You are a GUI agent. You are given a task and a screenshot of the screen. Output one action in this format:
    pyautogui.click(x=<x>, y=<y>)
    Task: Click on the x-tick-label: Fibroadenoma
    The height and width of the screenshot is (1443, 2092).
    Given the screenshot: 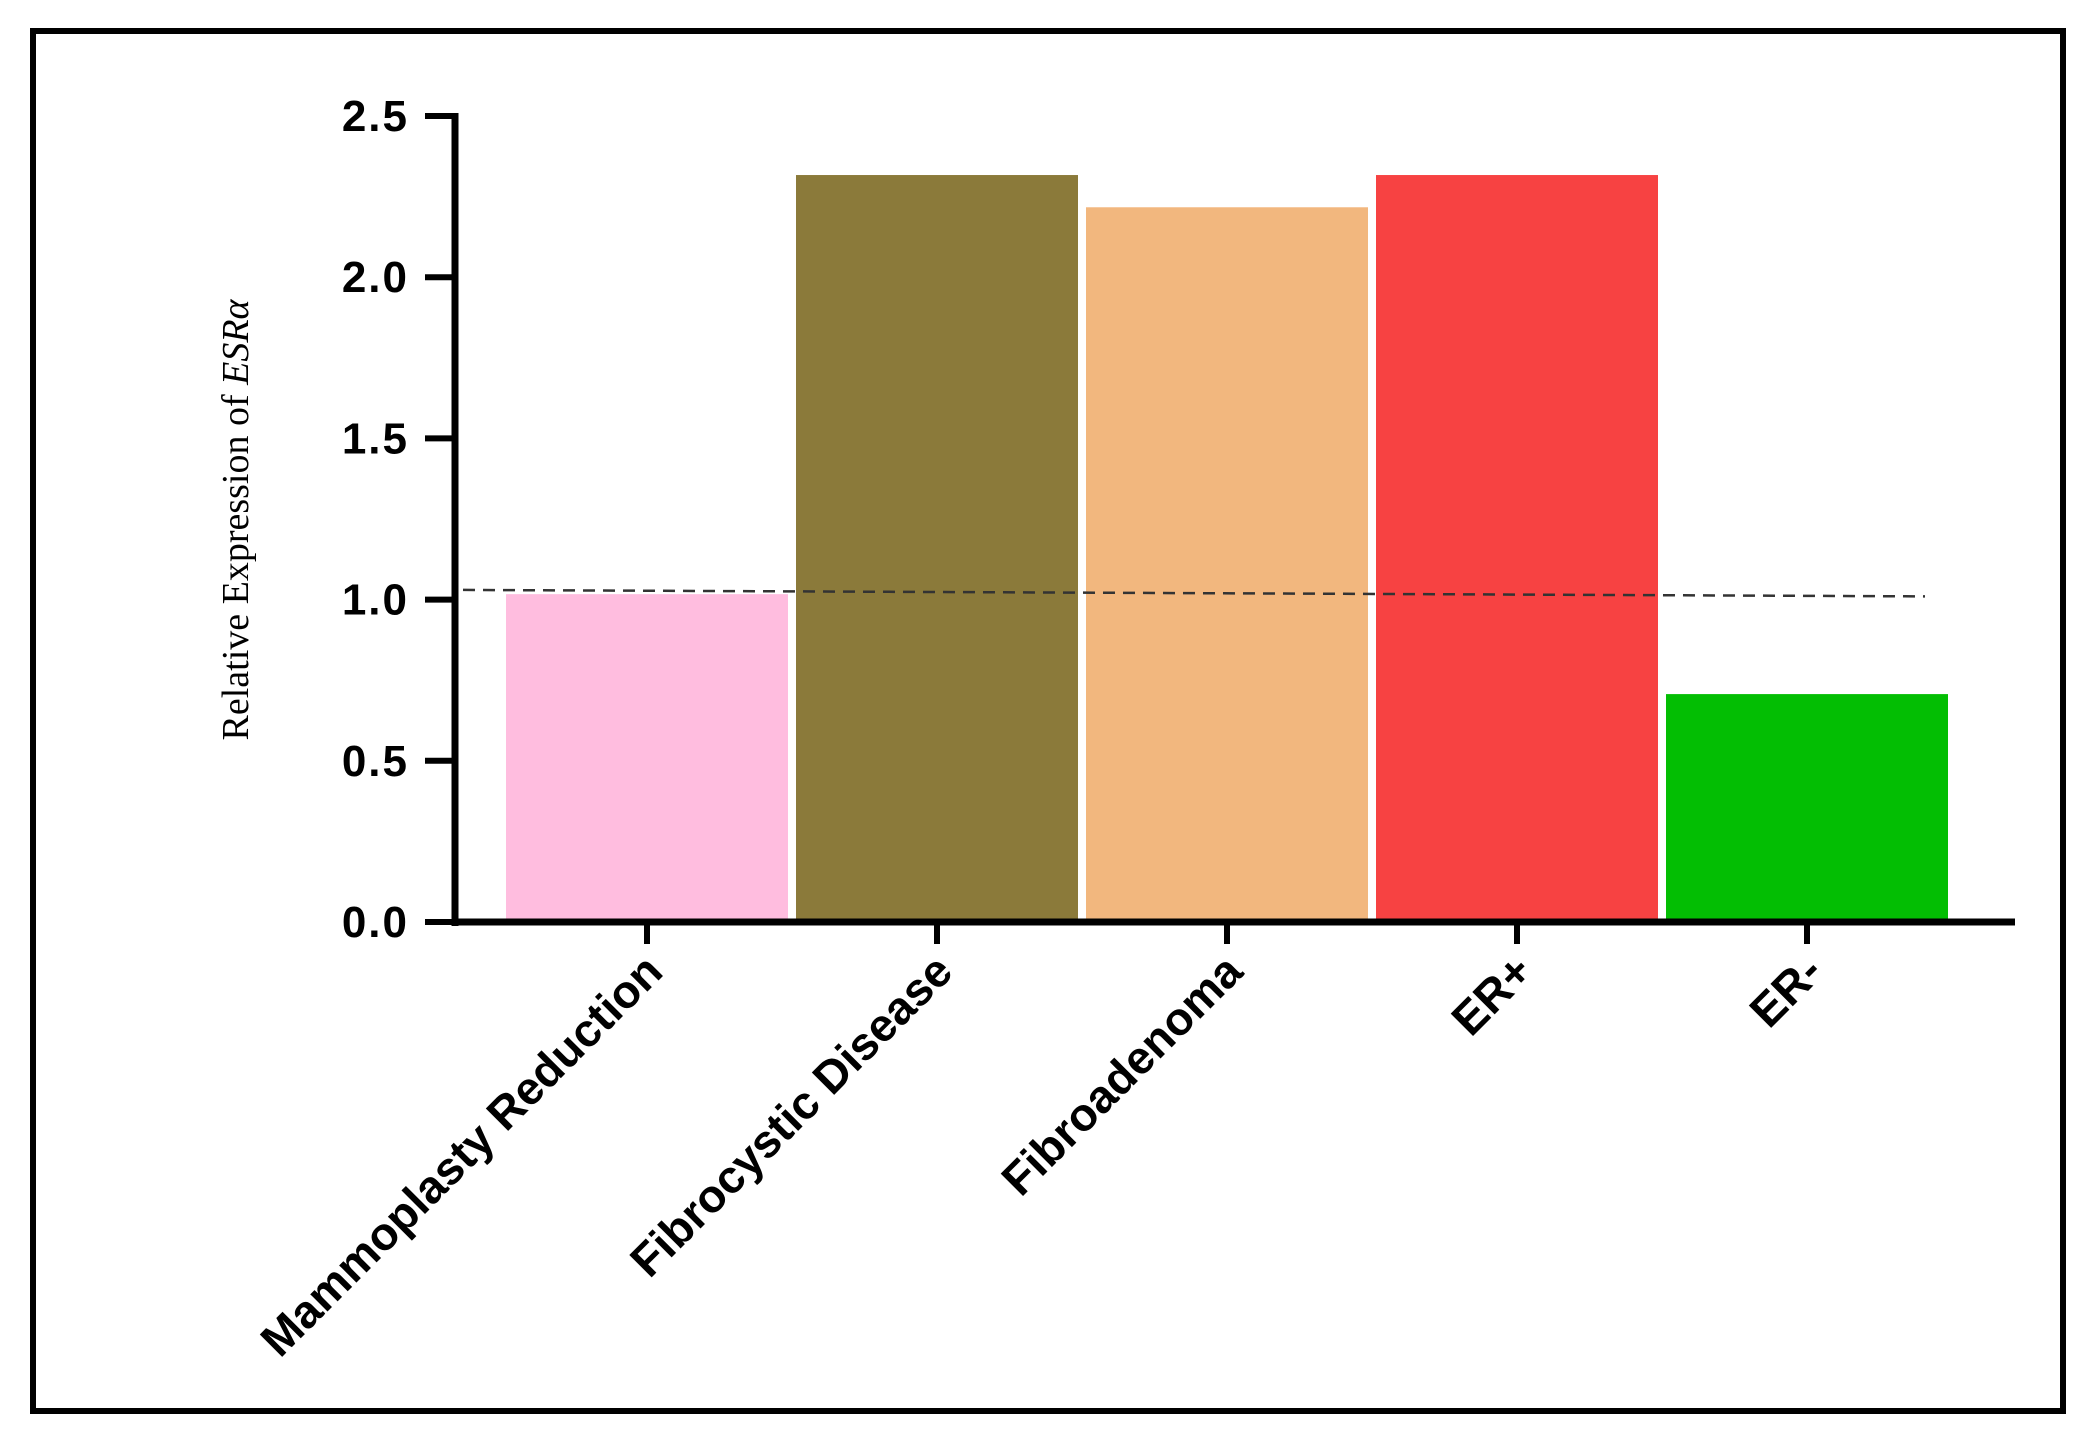 What is the action you would take?
    pyautogui.click(x=1121, y=1074)
    